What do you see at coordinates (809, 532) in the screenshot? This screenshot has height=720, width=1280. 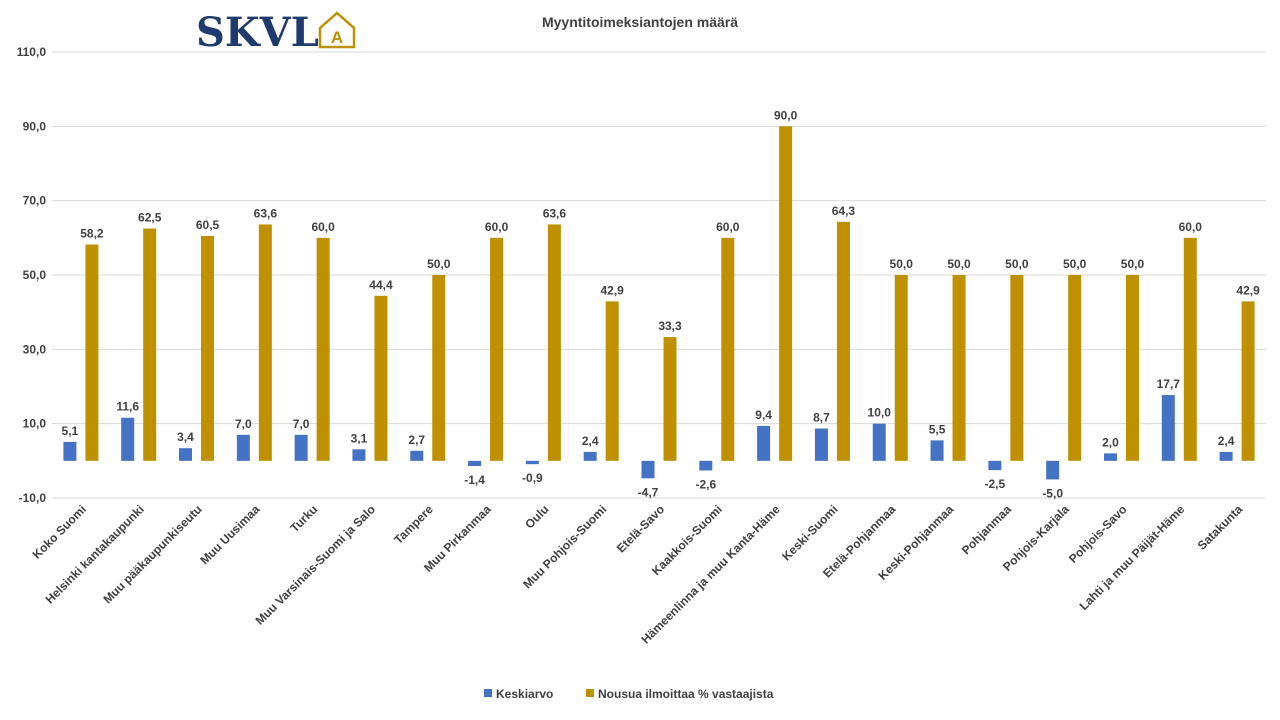 I see `x-tick-label: Keski-Suomi` at bounding box center [809, 532].